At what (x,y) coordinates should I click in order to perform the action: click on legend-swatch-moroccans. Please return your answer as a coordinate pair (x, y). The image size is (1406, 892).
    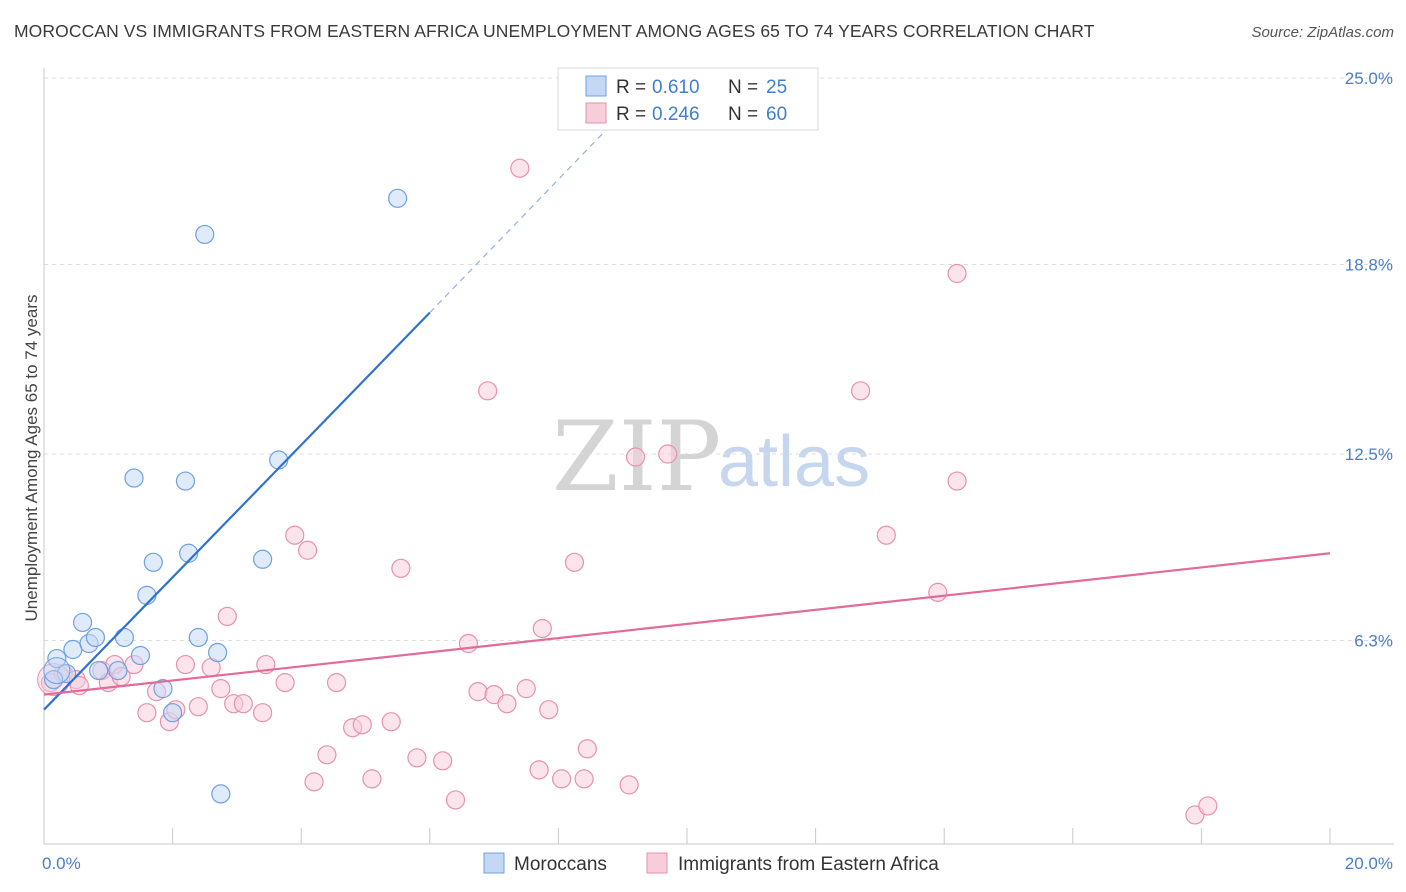
    Looking at the image, I should click on (596, 86).